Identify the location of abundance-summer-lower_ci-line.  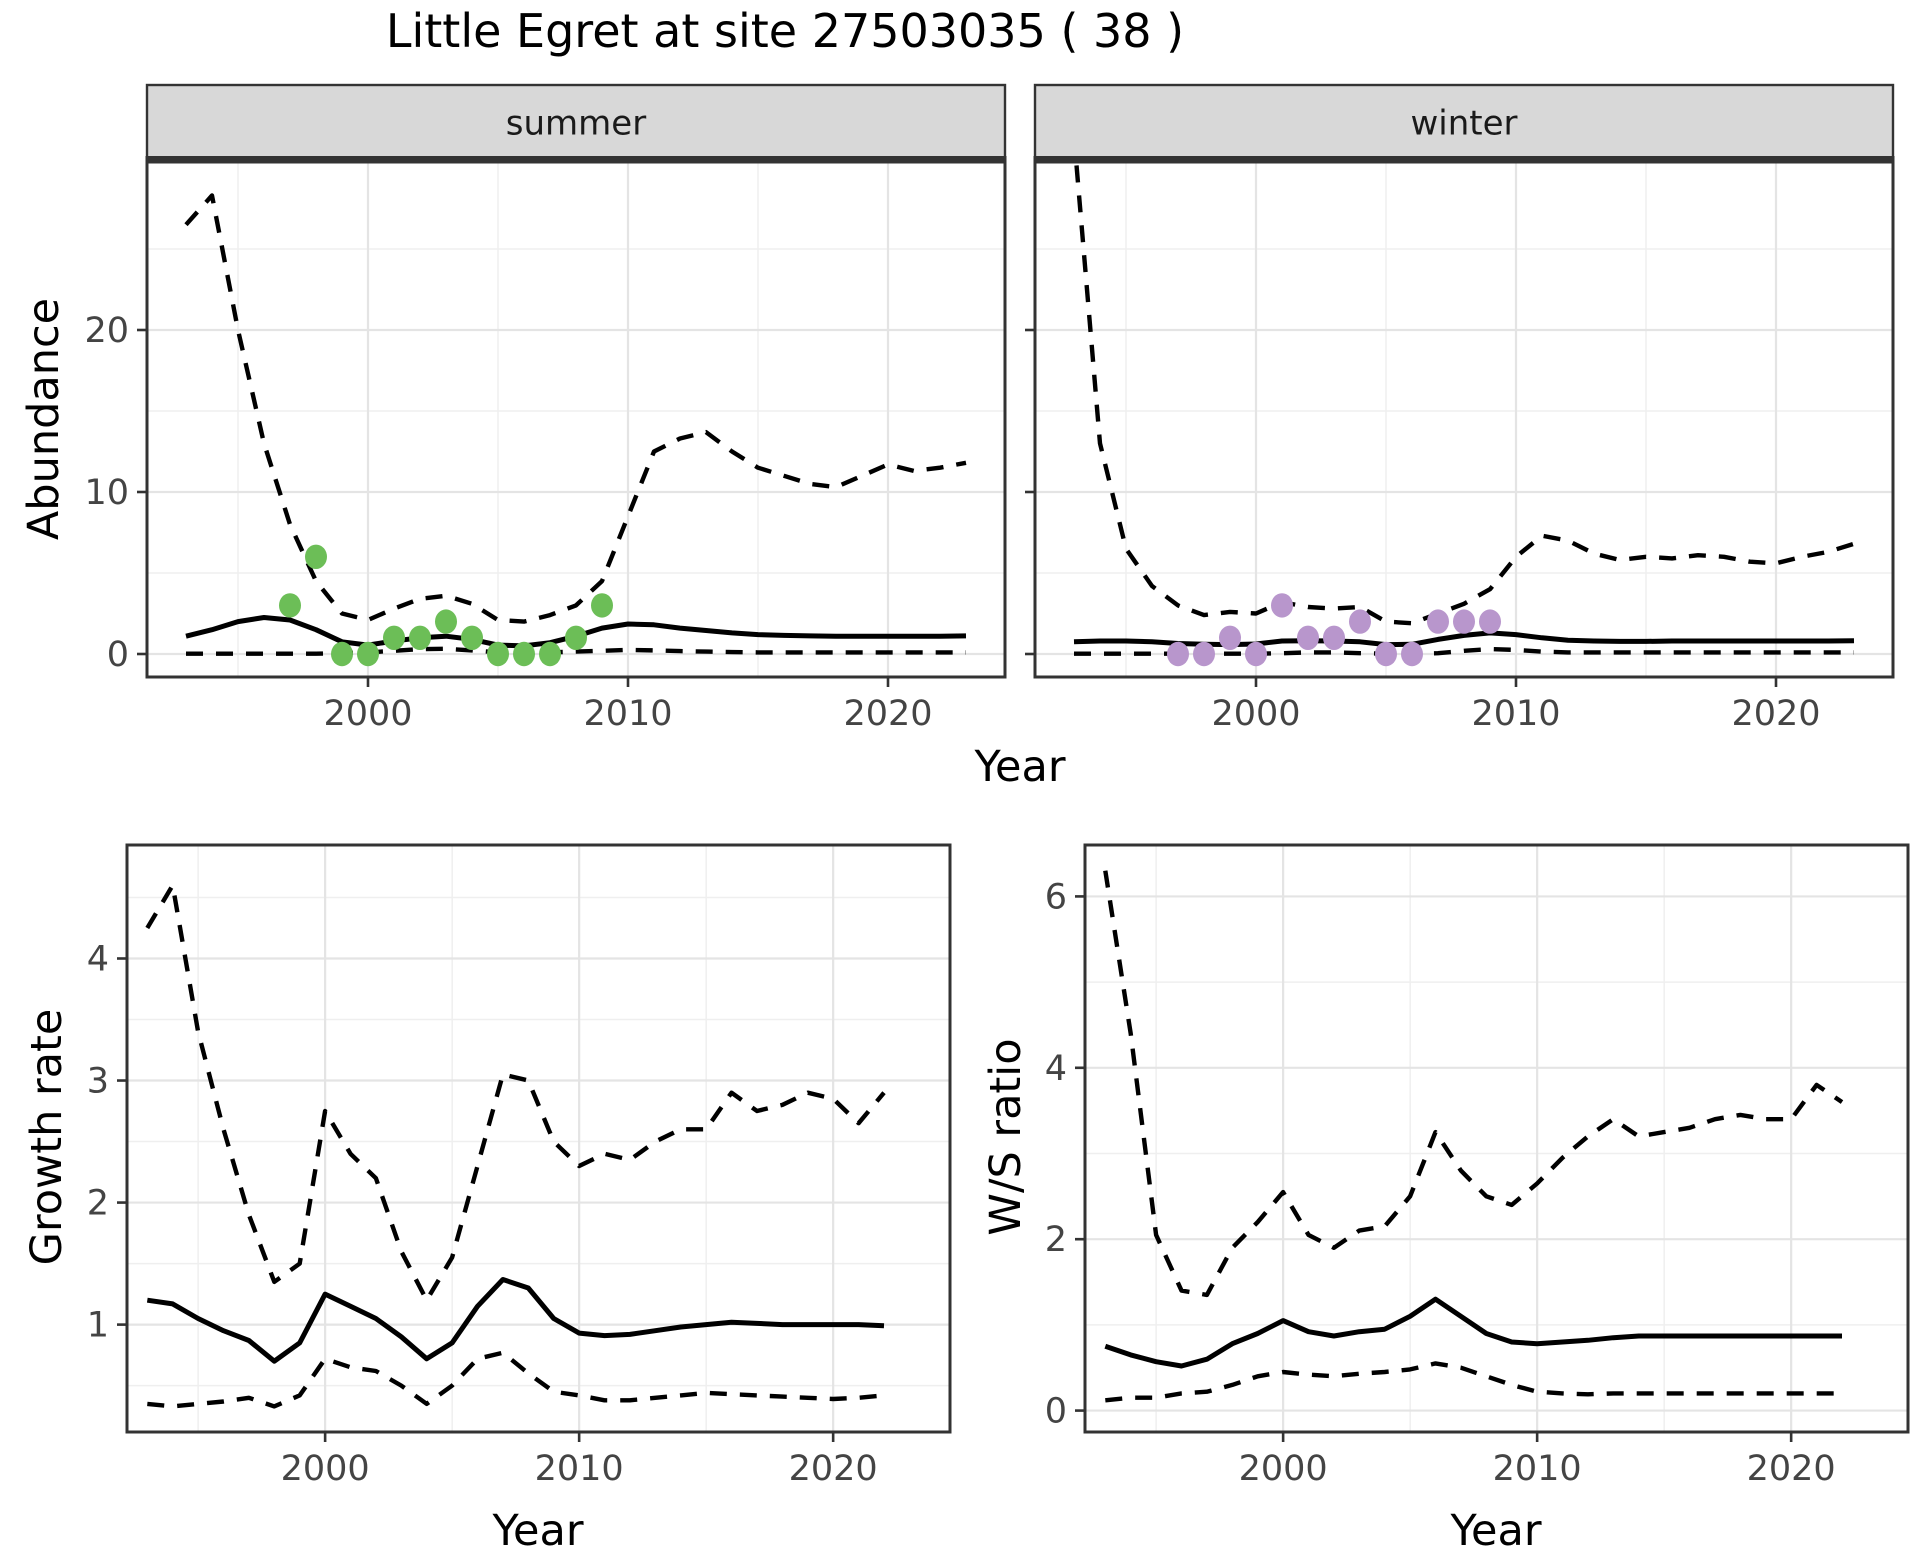
(576, 651).